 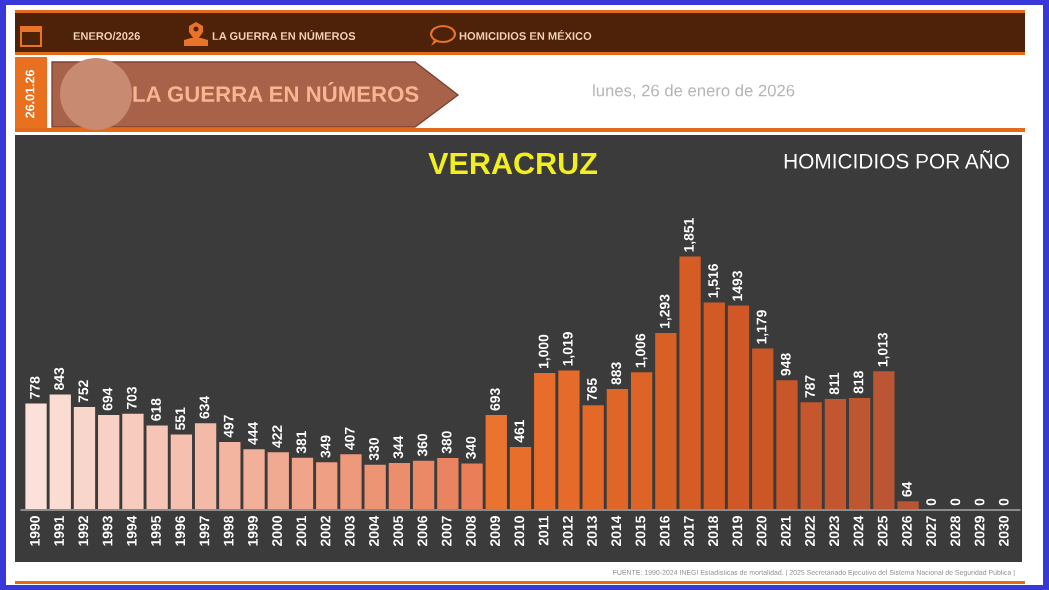 I want to click on data-label: 64, so click(x=906, y=489).